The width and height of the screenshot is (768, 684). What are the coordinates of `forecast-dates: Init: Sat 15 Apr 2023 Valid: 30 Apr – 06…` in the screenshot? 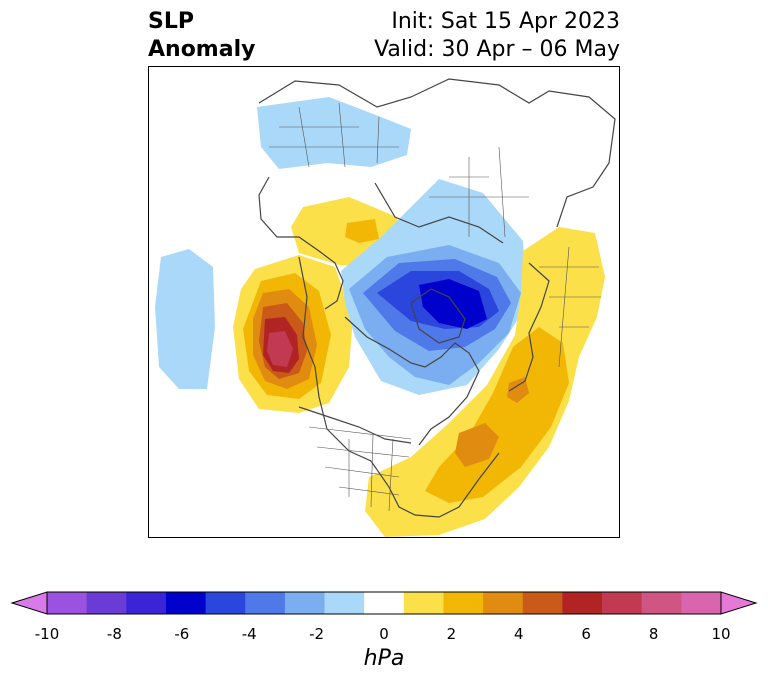 It's located at (497, 36).